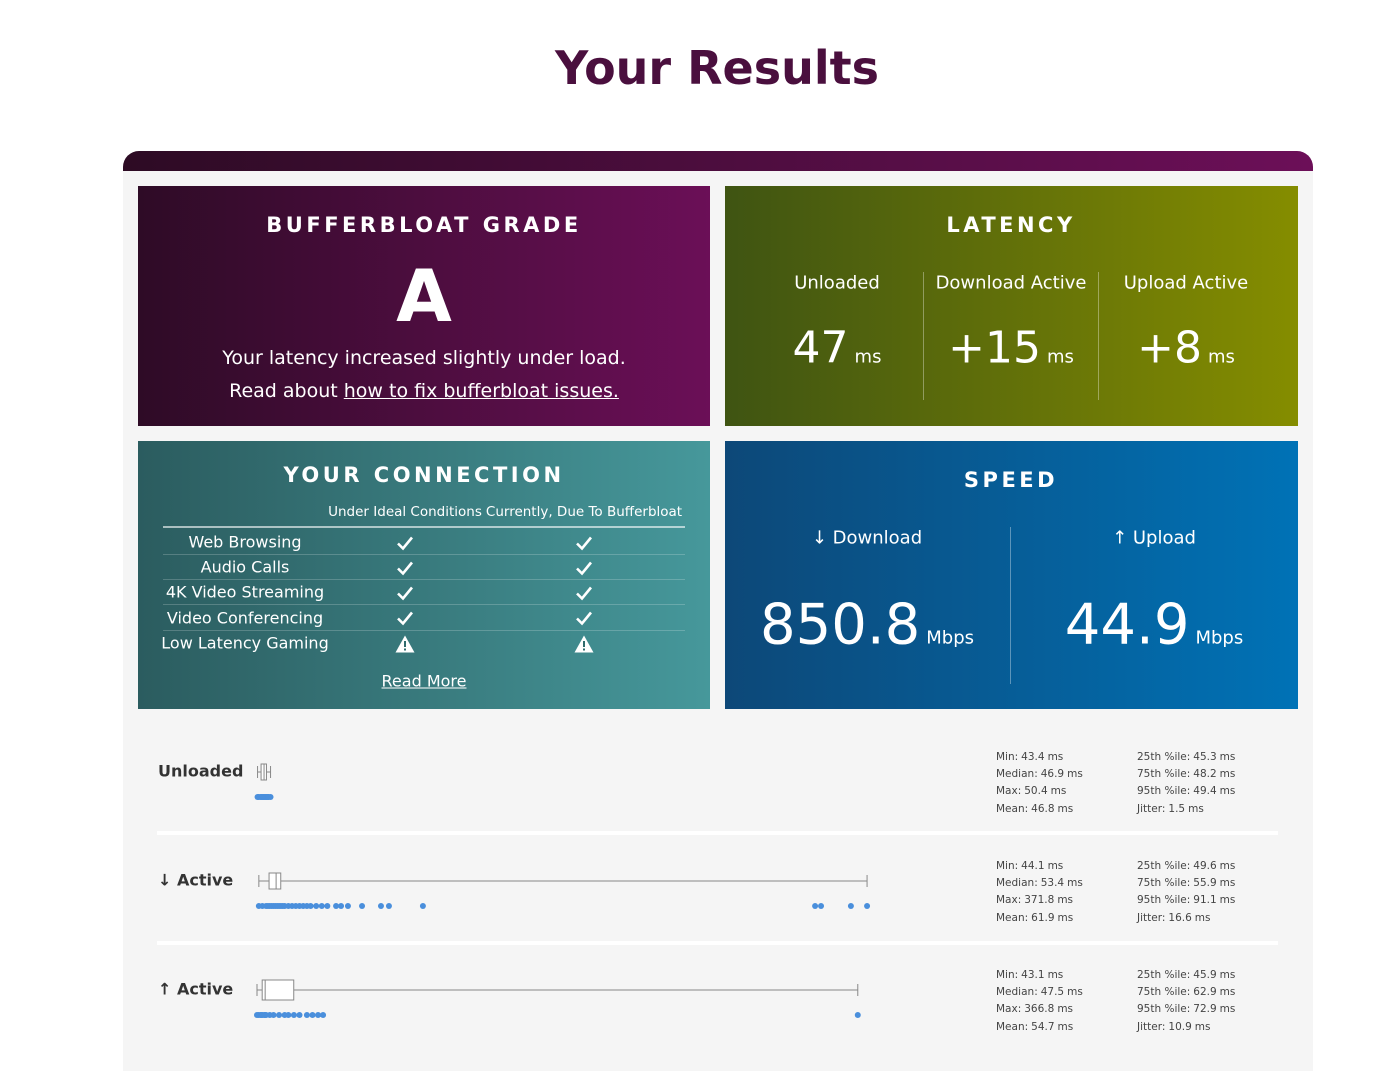 This screenshot has height=1071, width=1383. I want to click on speed-value: 44.9 Mbps, so click(1154, 625).